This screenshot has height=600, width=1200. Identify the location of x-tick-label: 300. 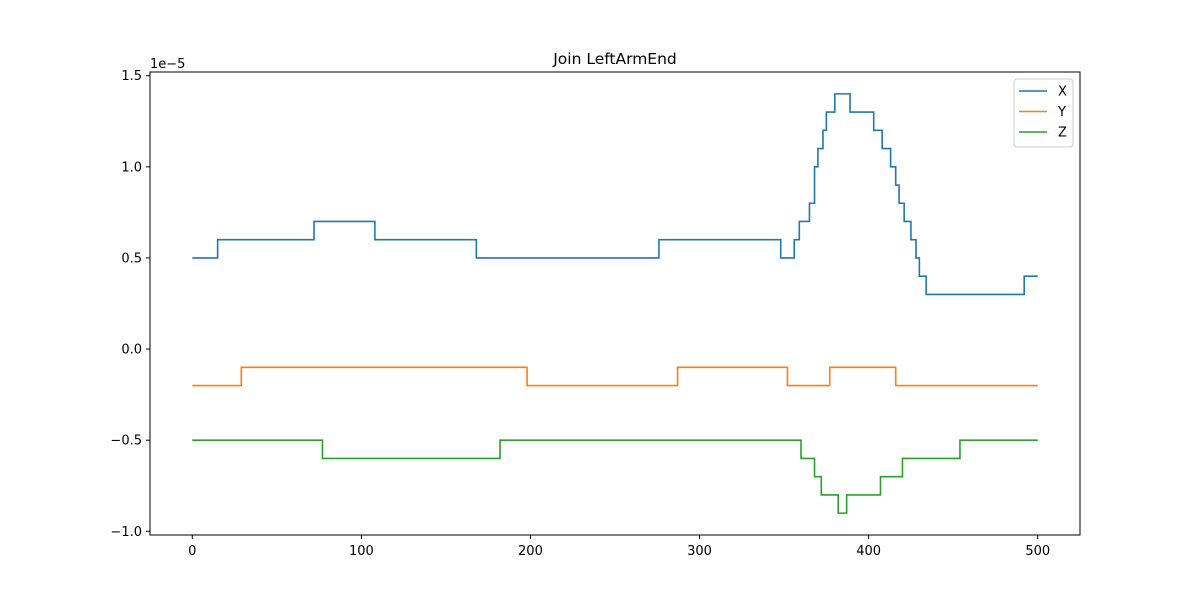
(699, 551).